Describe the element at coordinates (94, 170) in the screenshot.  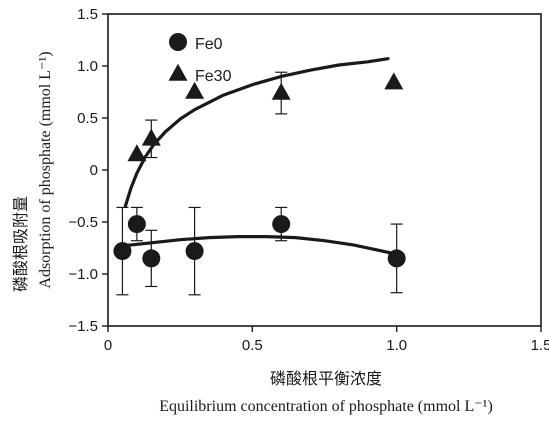
I see `y-tick-label: 0` at that location.